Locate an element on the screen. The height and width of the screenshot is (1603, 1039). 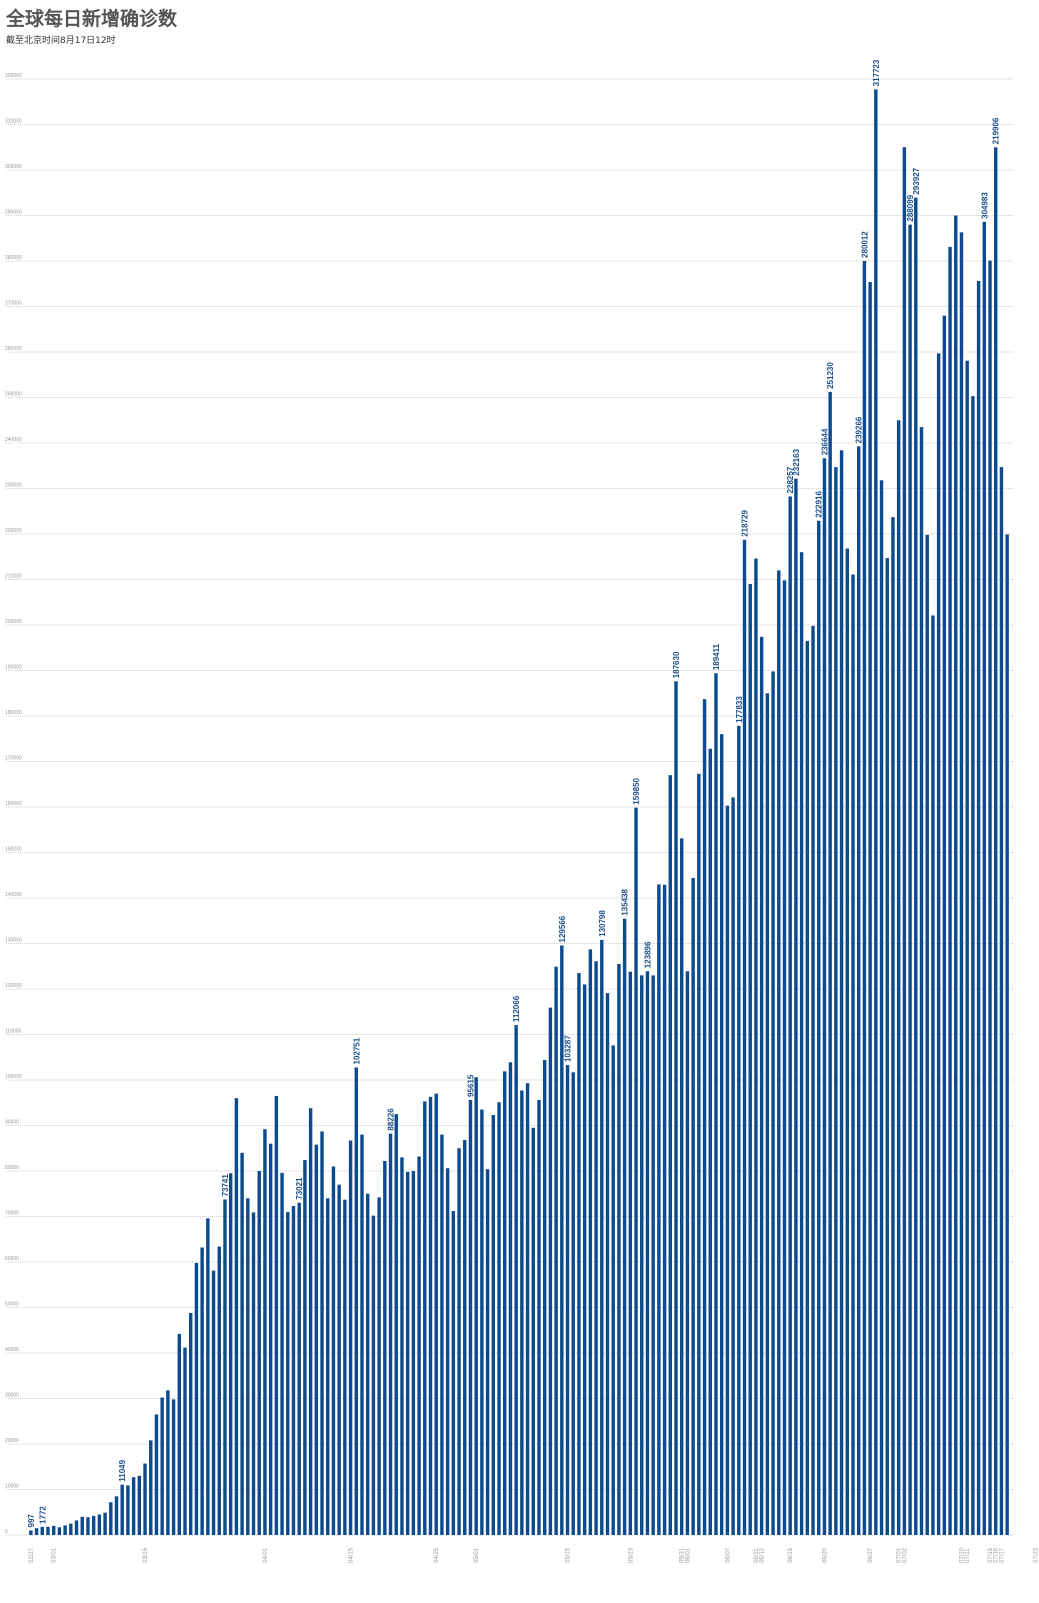
value-label: 123896 is located at coordinates (647, 954).